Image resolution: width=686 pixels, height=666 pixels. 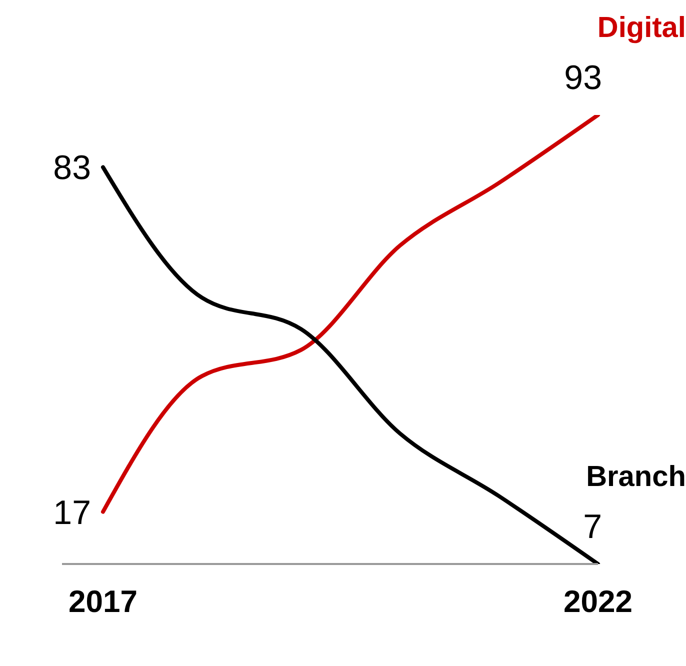 I want to click on series-label: Branch, so click(x=636, y=477).